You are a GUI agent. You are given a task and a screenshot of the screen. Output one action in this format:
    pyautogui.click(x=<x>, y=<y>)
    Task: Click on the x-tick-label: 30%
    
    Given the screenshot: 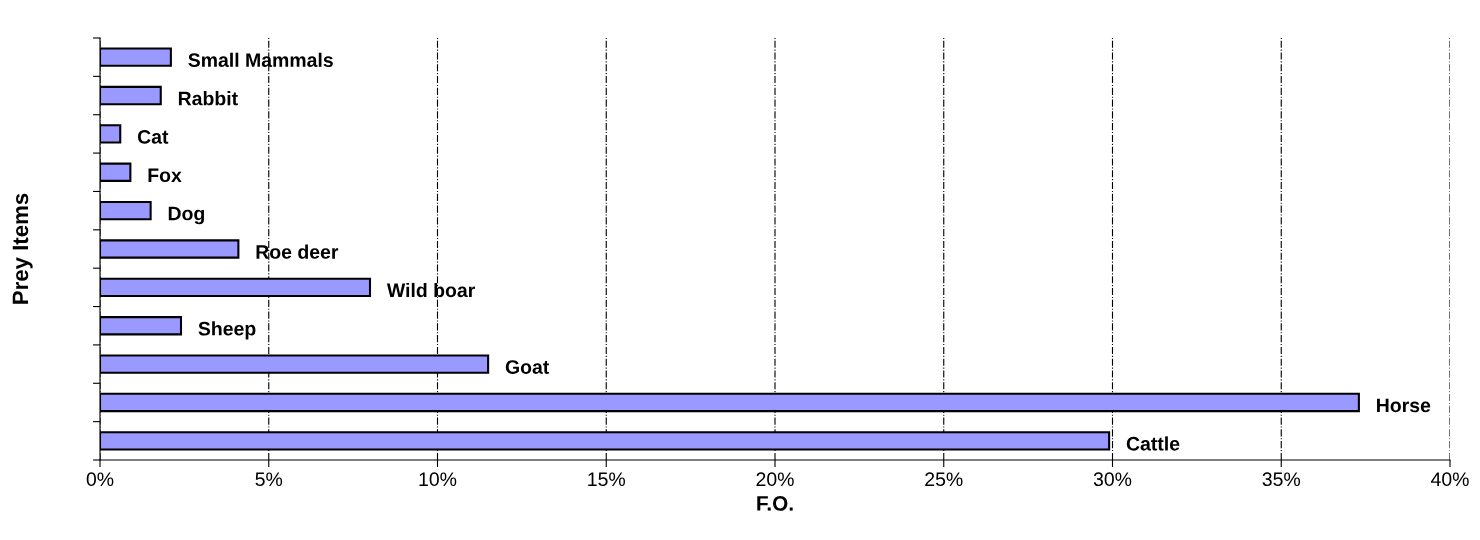 What is the action you would take?
    pyautogui.click(x=1112, y=479)
    